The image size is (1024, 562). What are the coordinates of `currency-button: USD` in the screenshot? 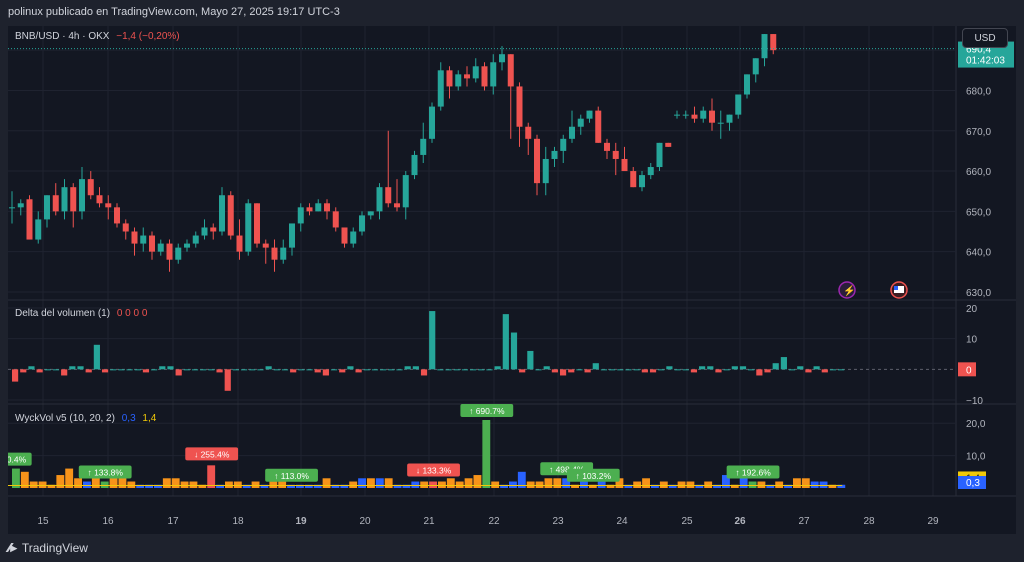 It's located at (985, 38).